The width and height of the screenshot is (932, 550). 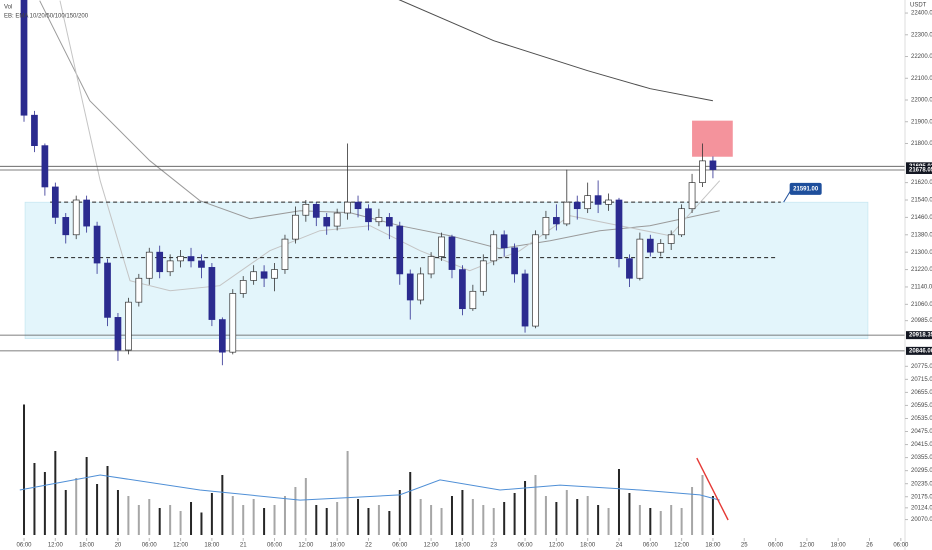 I want to click on y-tick-label: 20535.00, so click(x=921, y=419).